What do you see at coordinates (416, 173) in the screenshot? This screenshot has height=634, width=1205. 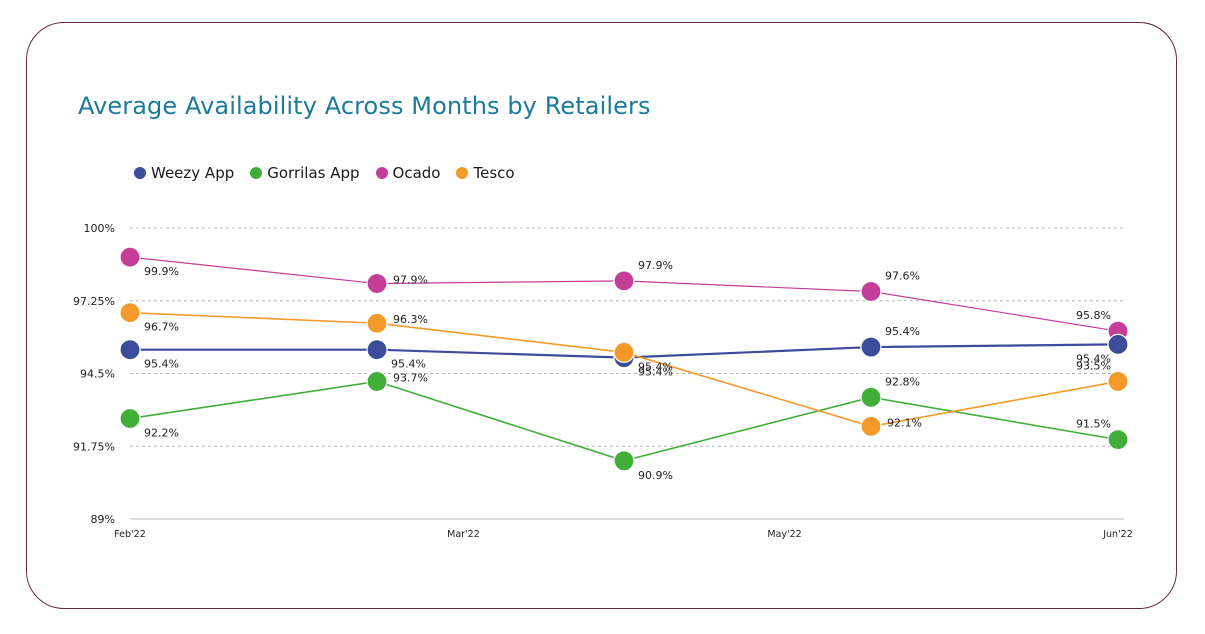 I see `legend-label-ocado: Ocado` at bounding box center [416, 173].